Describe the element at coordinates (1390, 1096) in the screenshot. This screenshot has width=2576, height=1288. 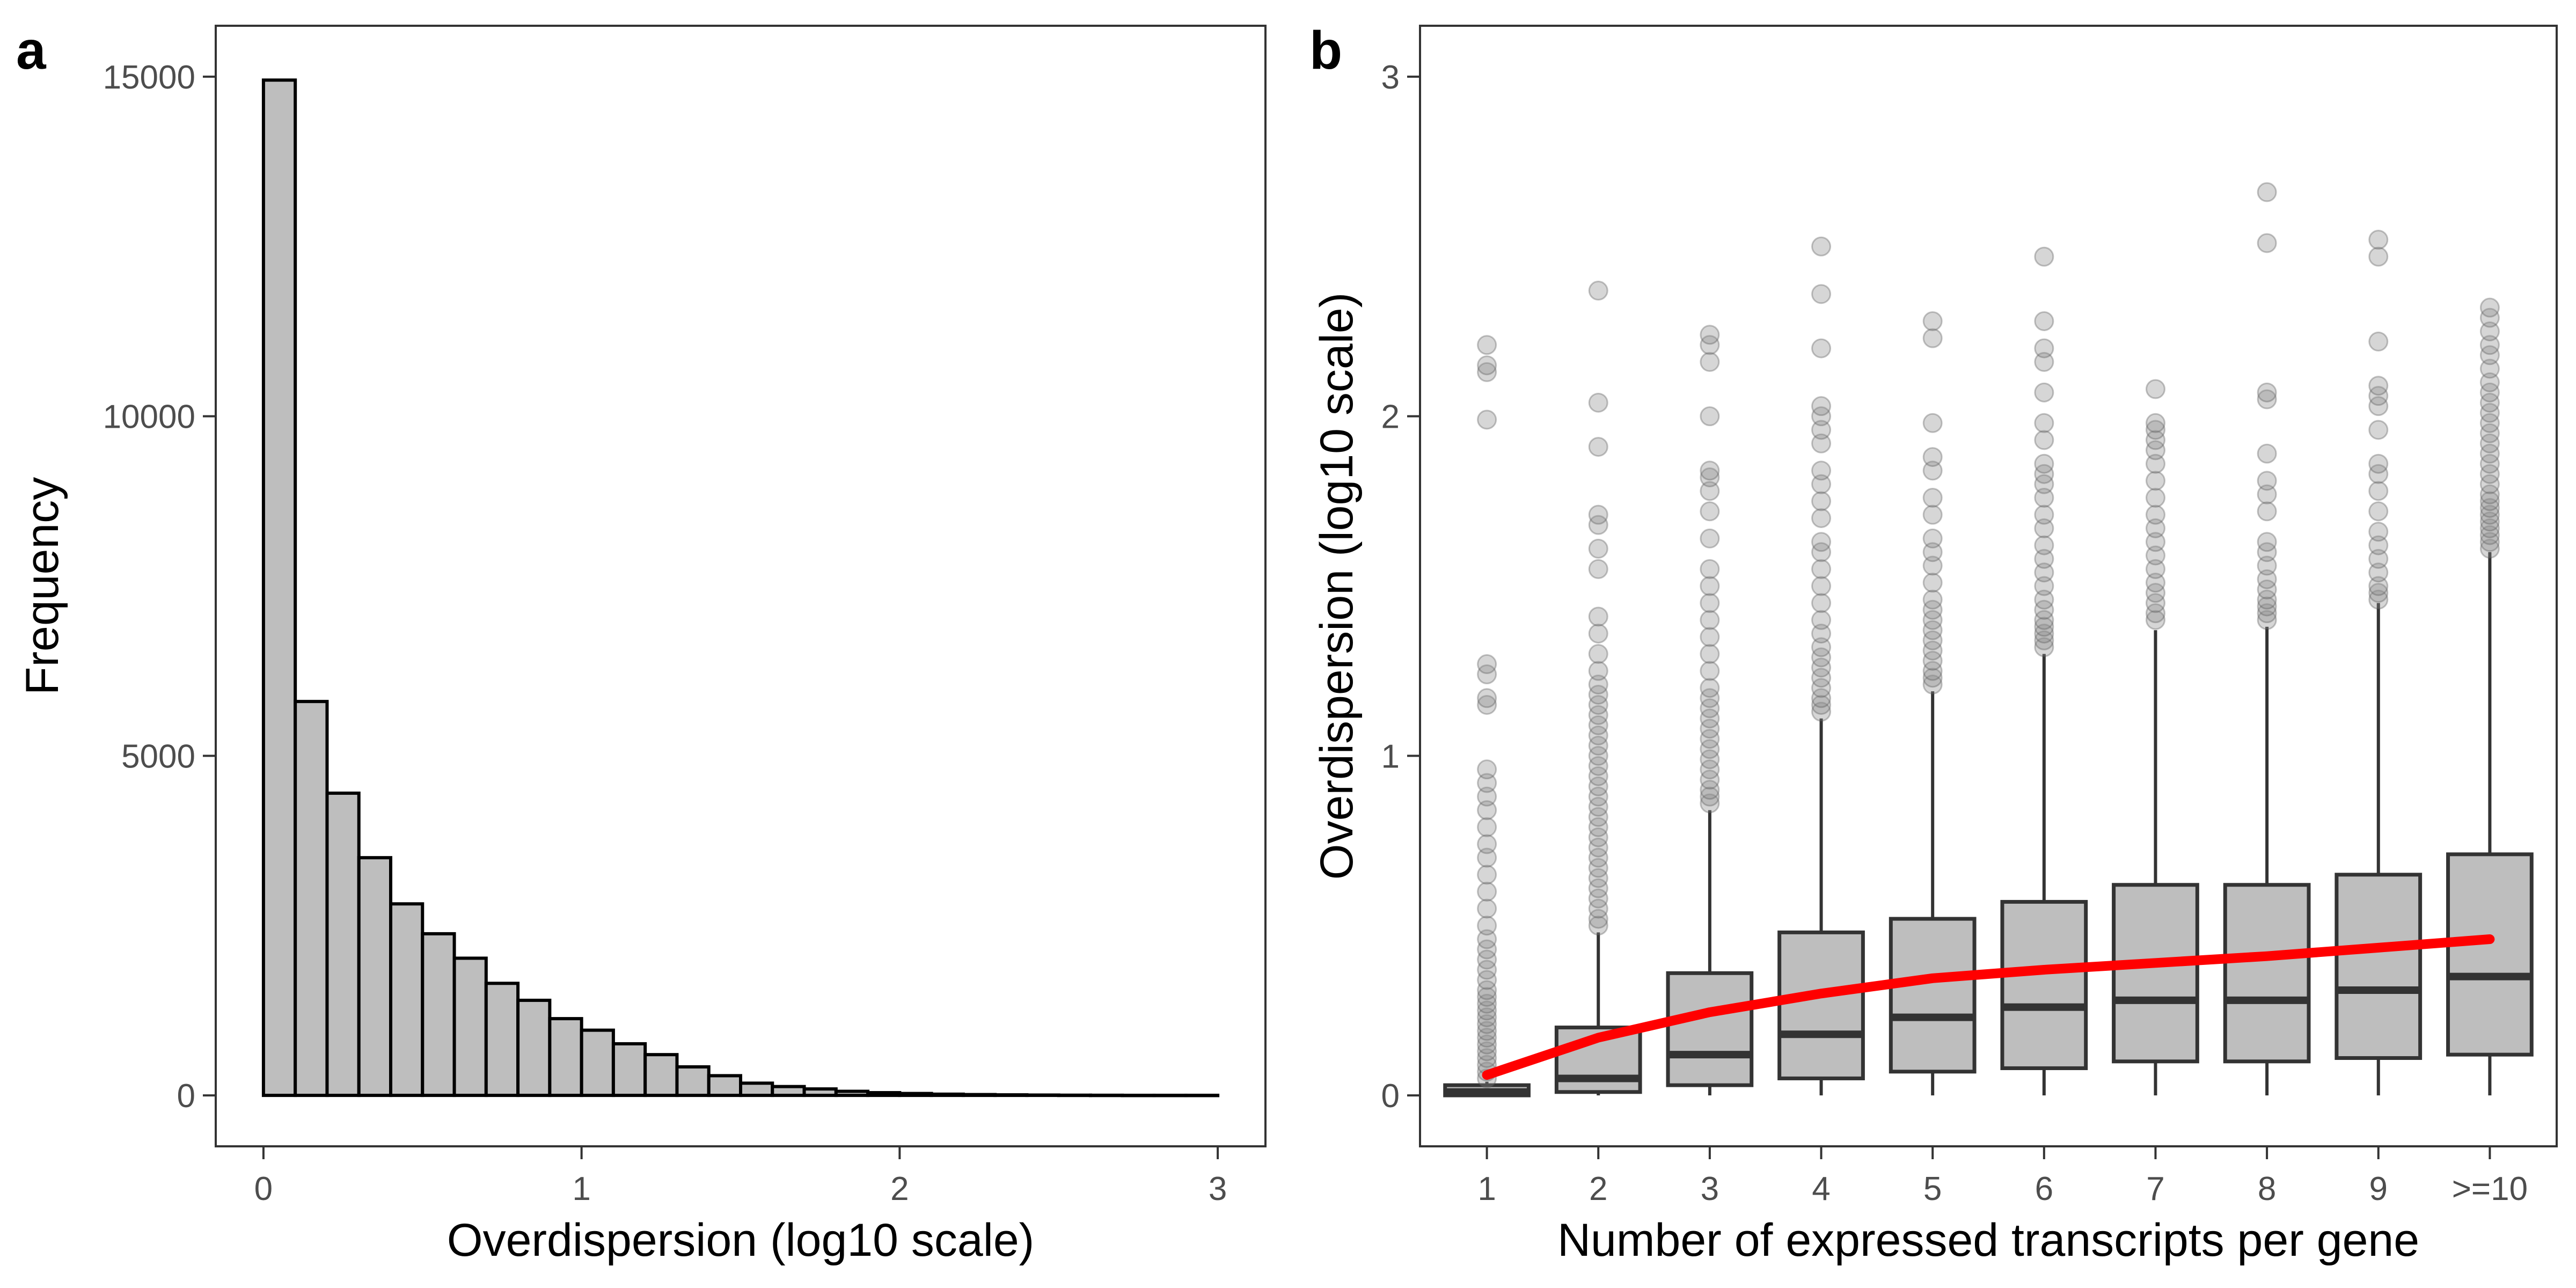
I see `y-tick-label: 0` at that location.